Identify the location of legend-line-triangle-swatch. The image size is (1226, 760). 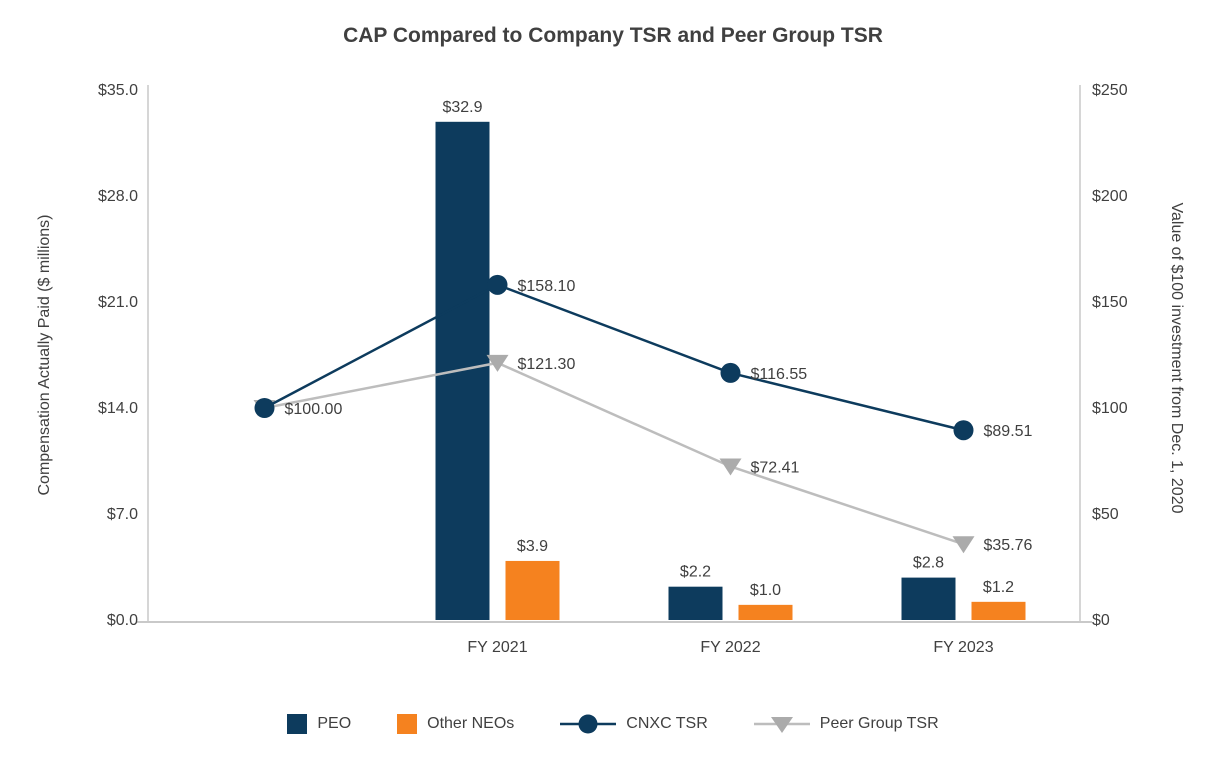
(781, 725).